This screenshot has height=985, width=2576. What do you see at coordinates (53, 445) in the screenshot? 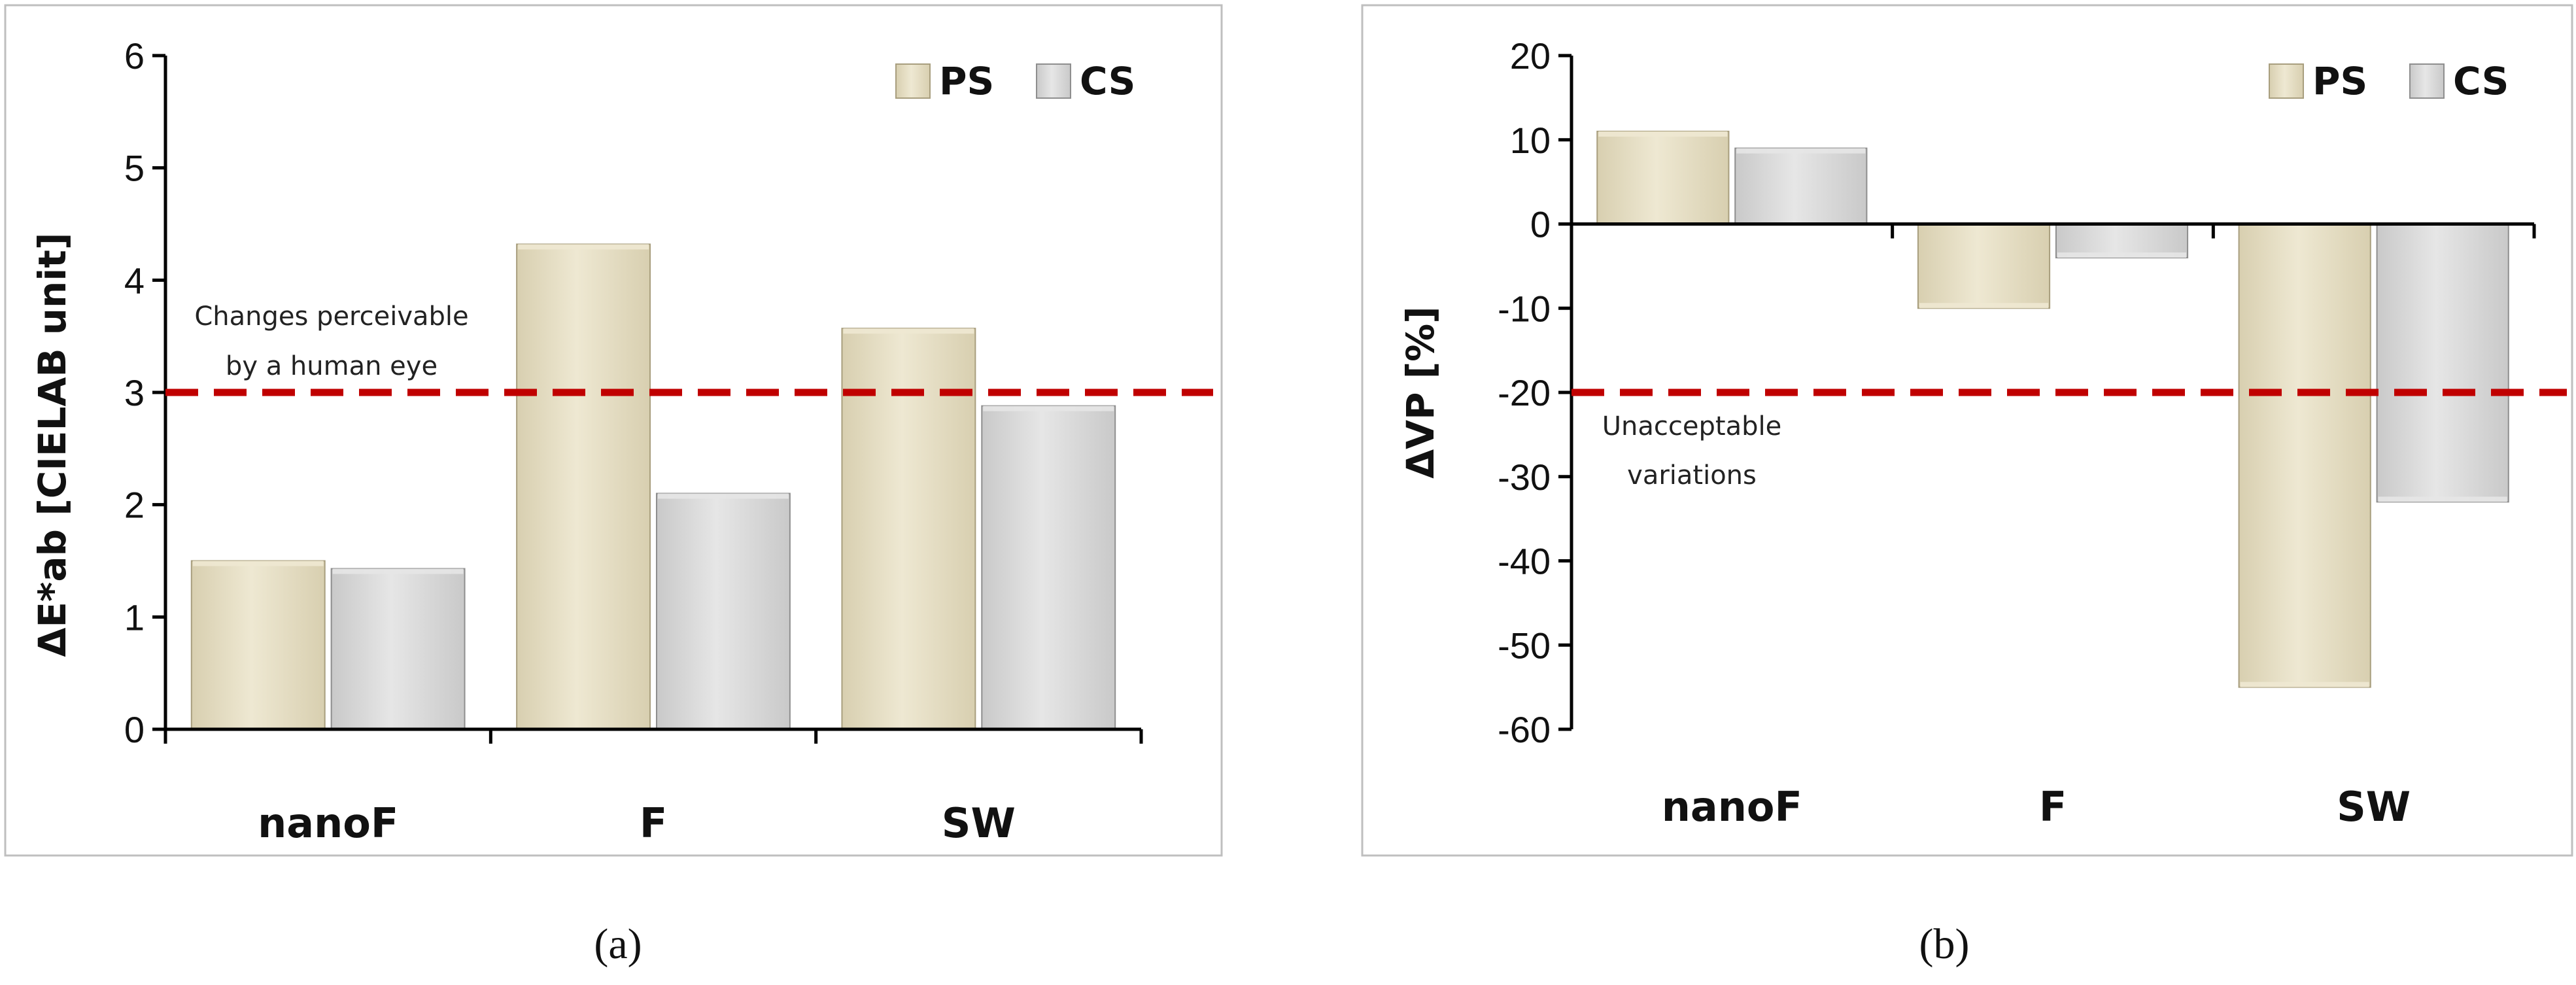
I see `chart-a-y-axis-label: ΔE*ab [CIELAB unit]` at bounding box center [53, 445].